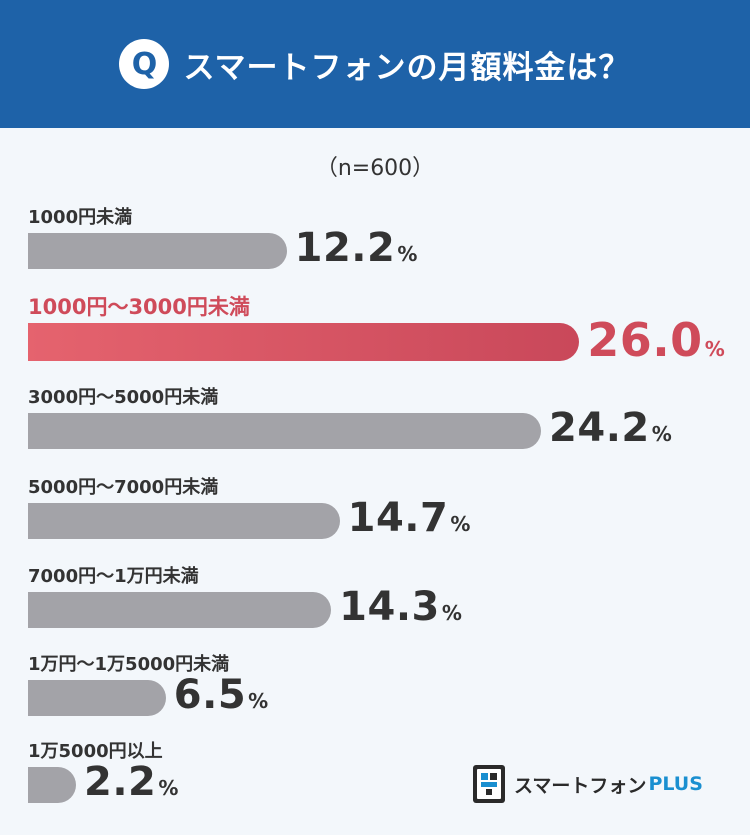 The height and width of the screenshot is (835, 750). What do you see at coordinates (675, 784) in the screenshot?
I see `logo-text-plus: PLUS` at bounding box center [675, 784].